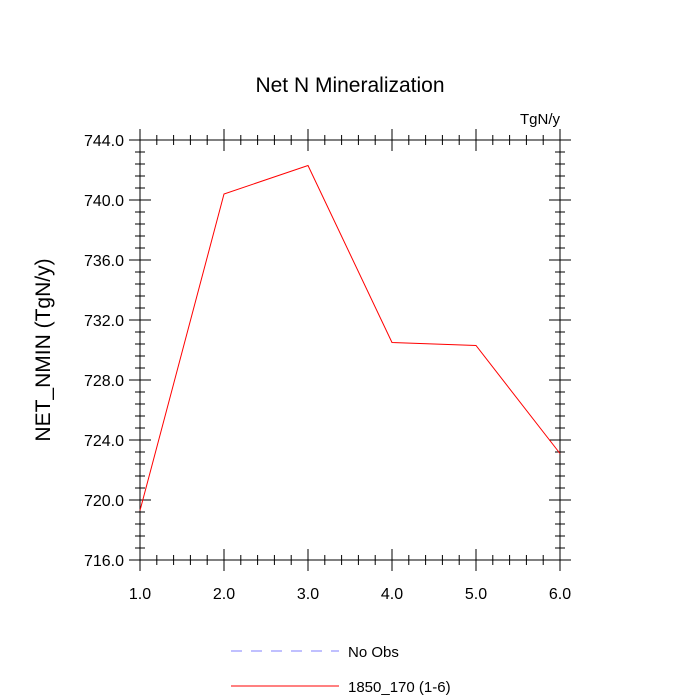 The width and height of the screenshot is (700, 700). I want to click on y-tick-label: 728.0, so click(104, 381).